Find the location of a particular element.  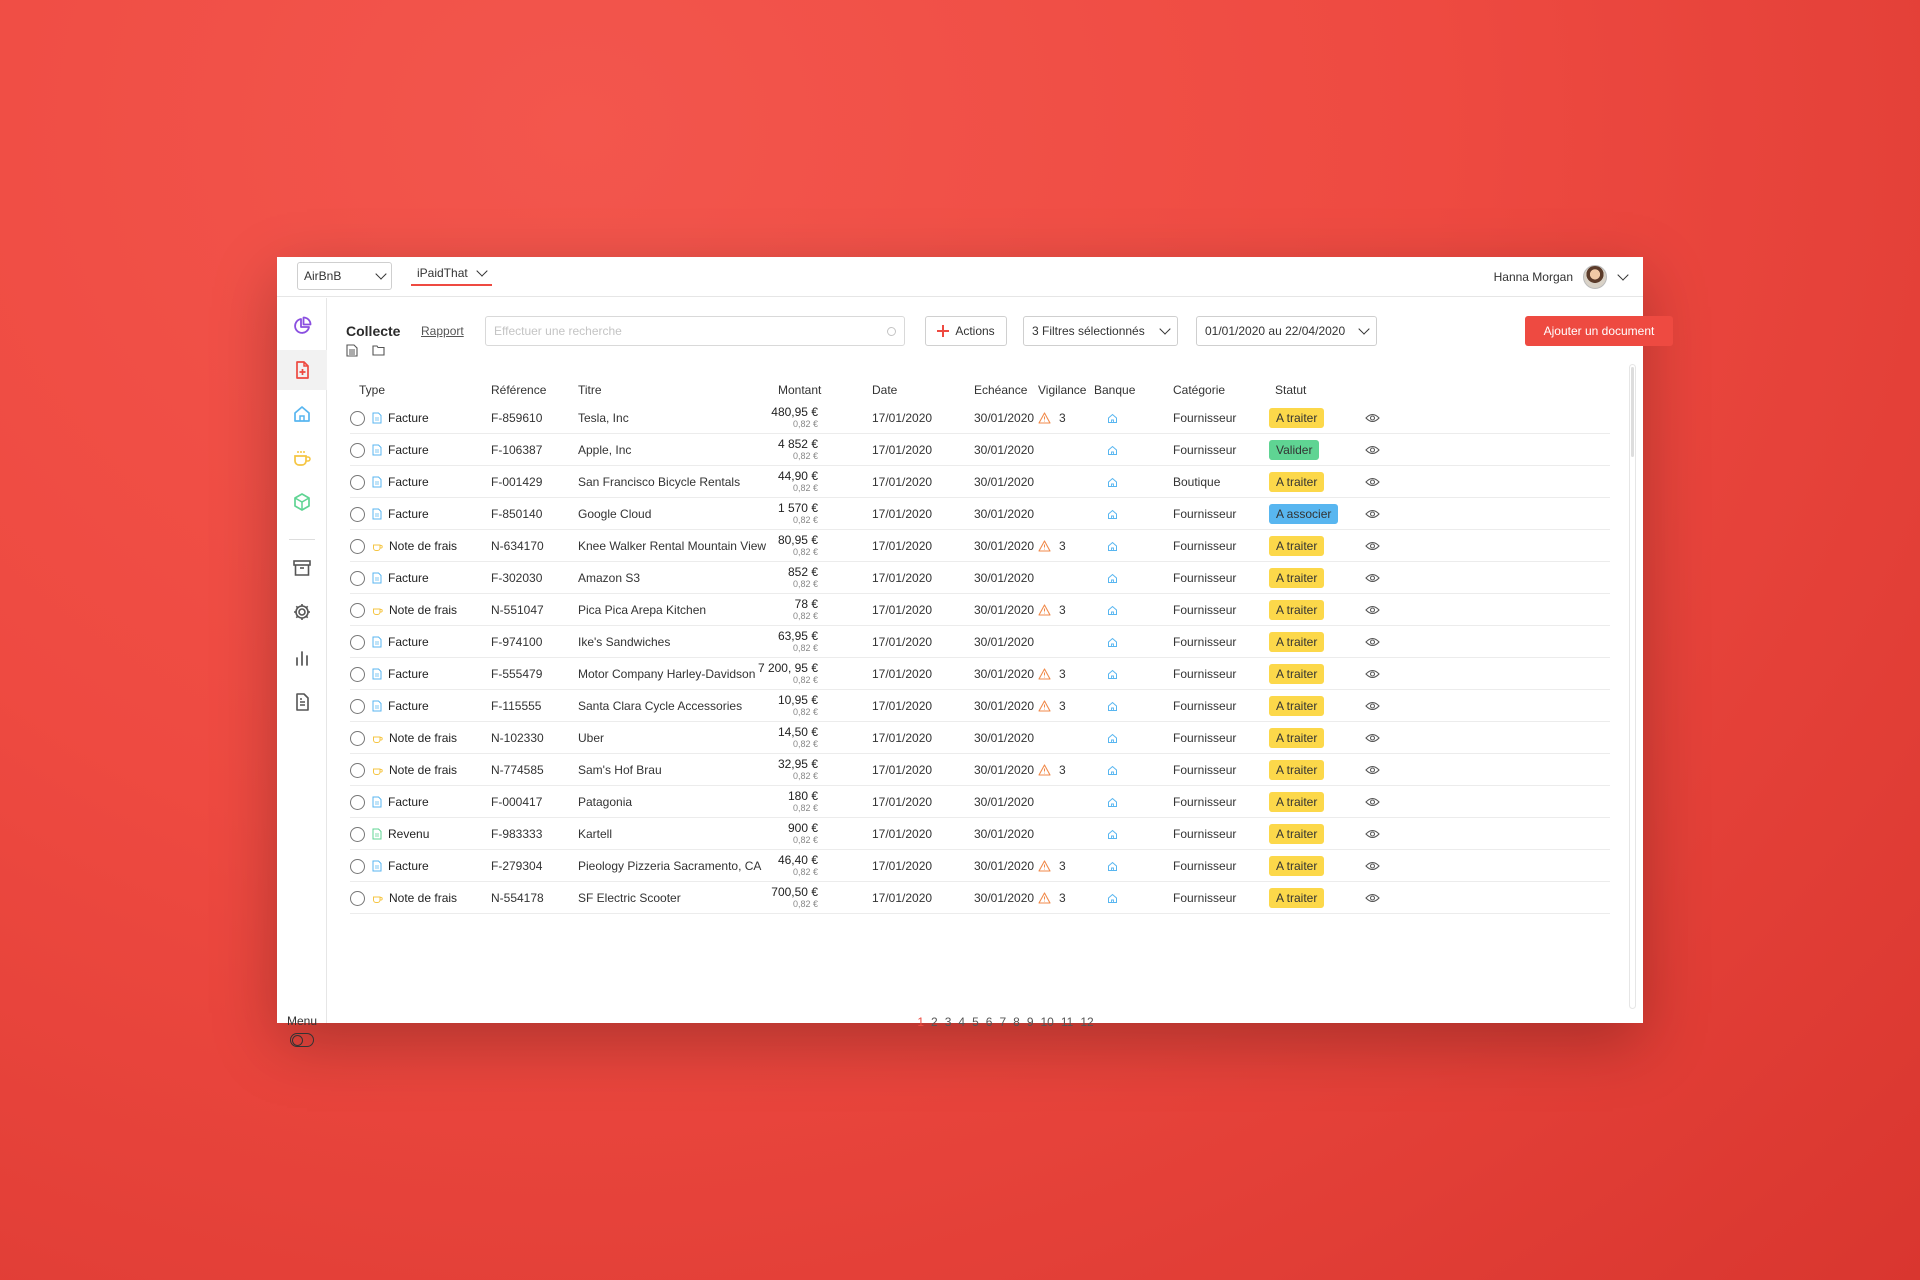

list-view-icon is located at coordinates (352, 350).